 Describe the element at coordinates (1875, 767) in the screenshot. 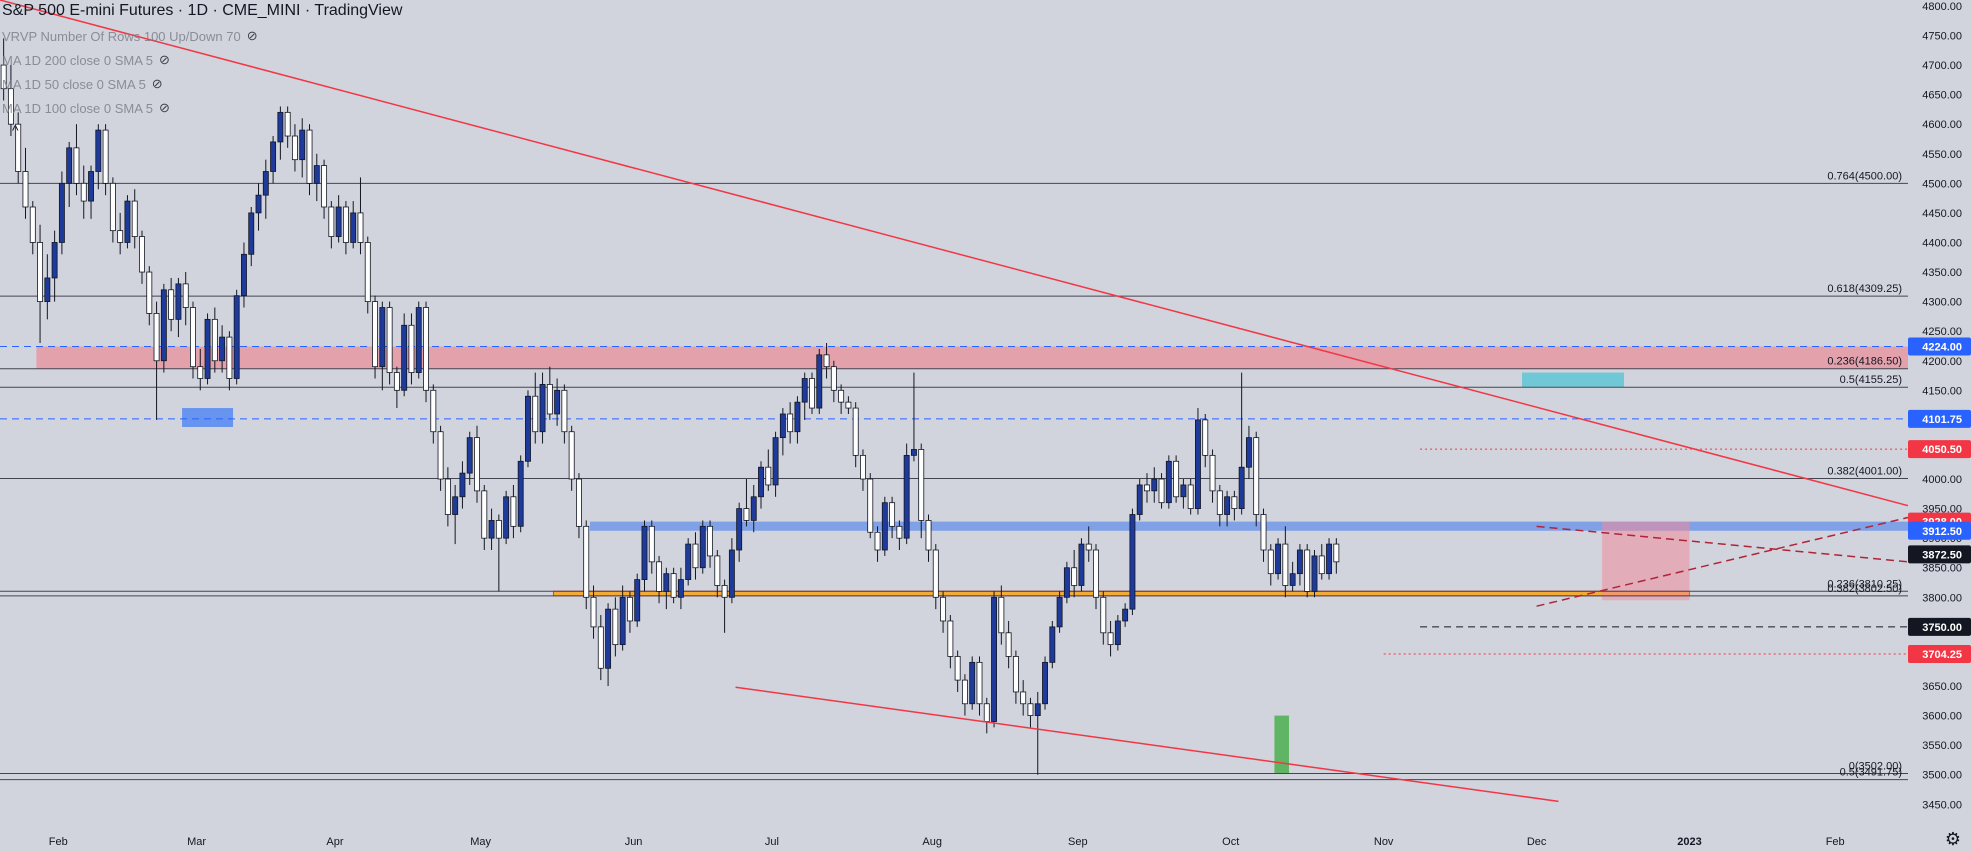

I see `fib-level-label: 0(3502.00)` at that location.